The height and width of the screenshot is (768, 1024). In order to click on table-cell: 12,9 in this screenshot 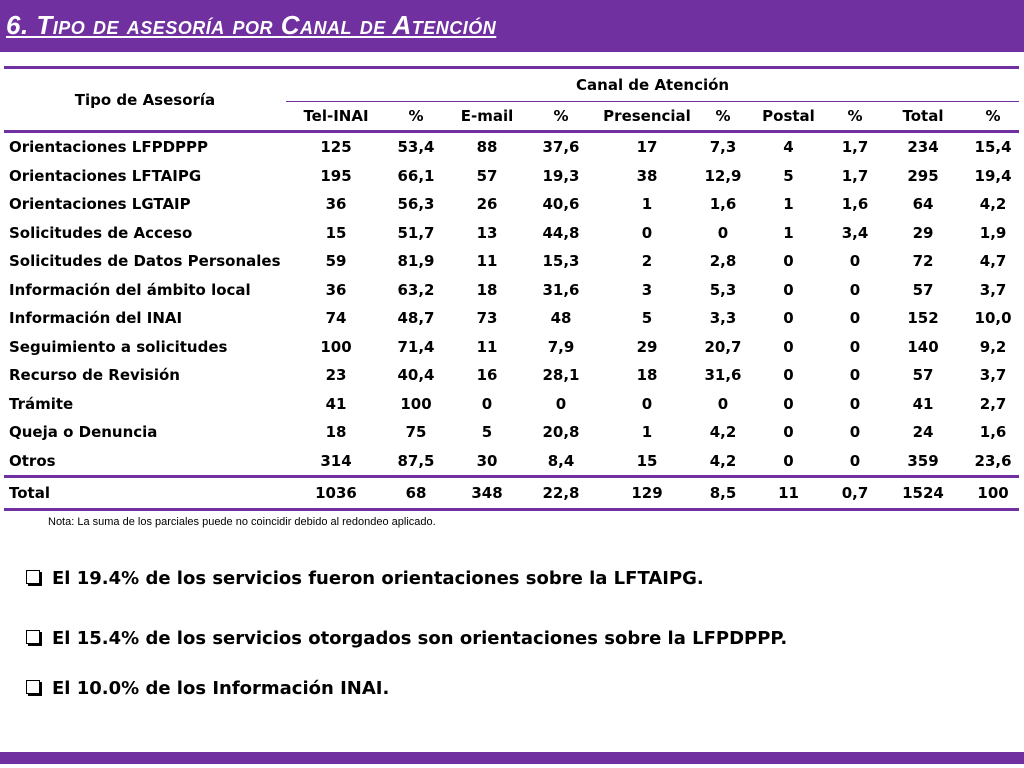, I will do `click(723, 175)`.